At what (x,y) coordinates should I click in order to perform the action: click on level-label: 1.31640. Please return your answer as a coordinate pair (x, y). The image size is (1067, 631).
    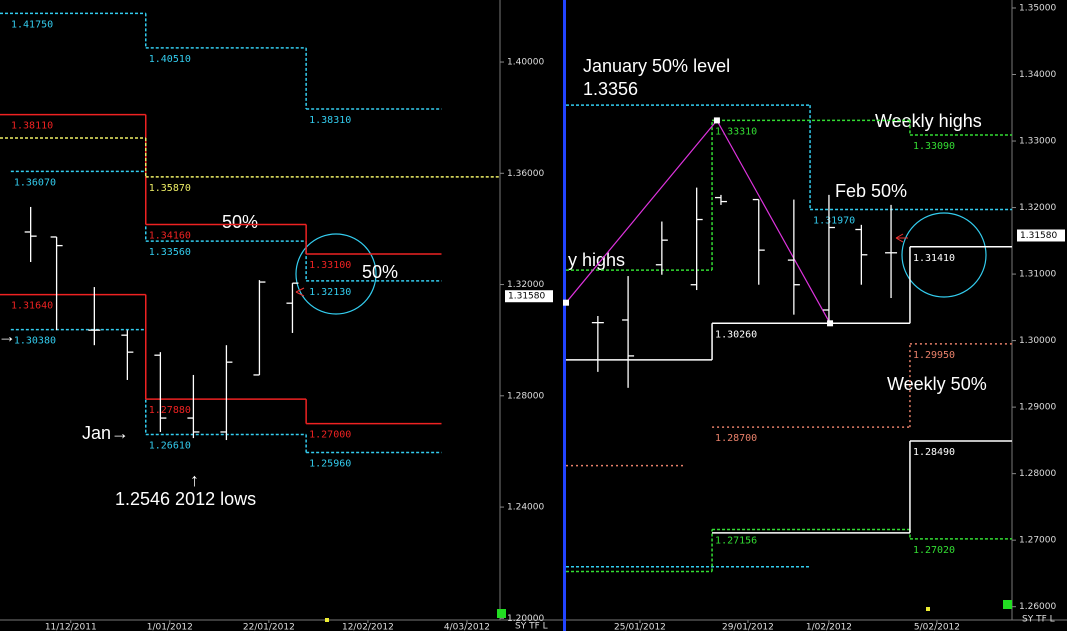
    Looking at the image, I should click on (32, 306).